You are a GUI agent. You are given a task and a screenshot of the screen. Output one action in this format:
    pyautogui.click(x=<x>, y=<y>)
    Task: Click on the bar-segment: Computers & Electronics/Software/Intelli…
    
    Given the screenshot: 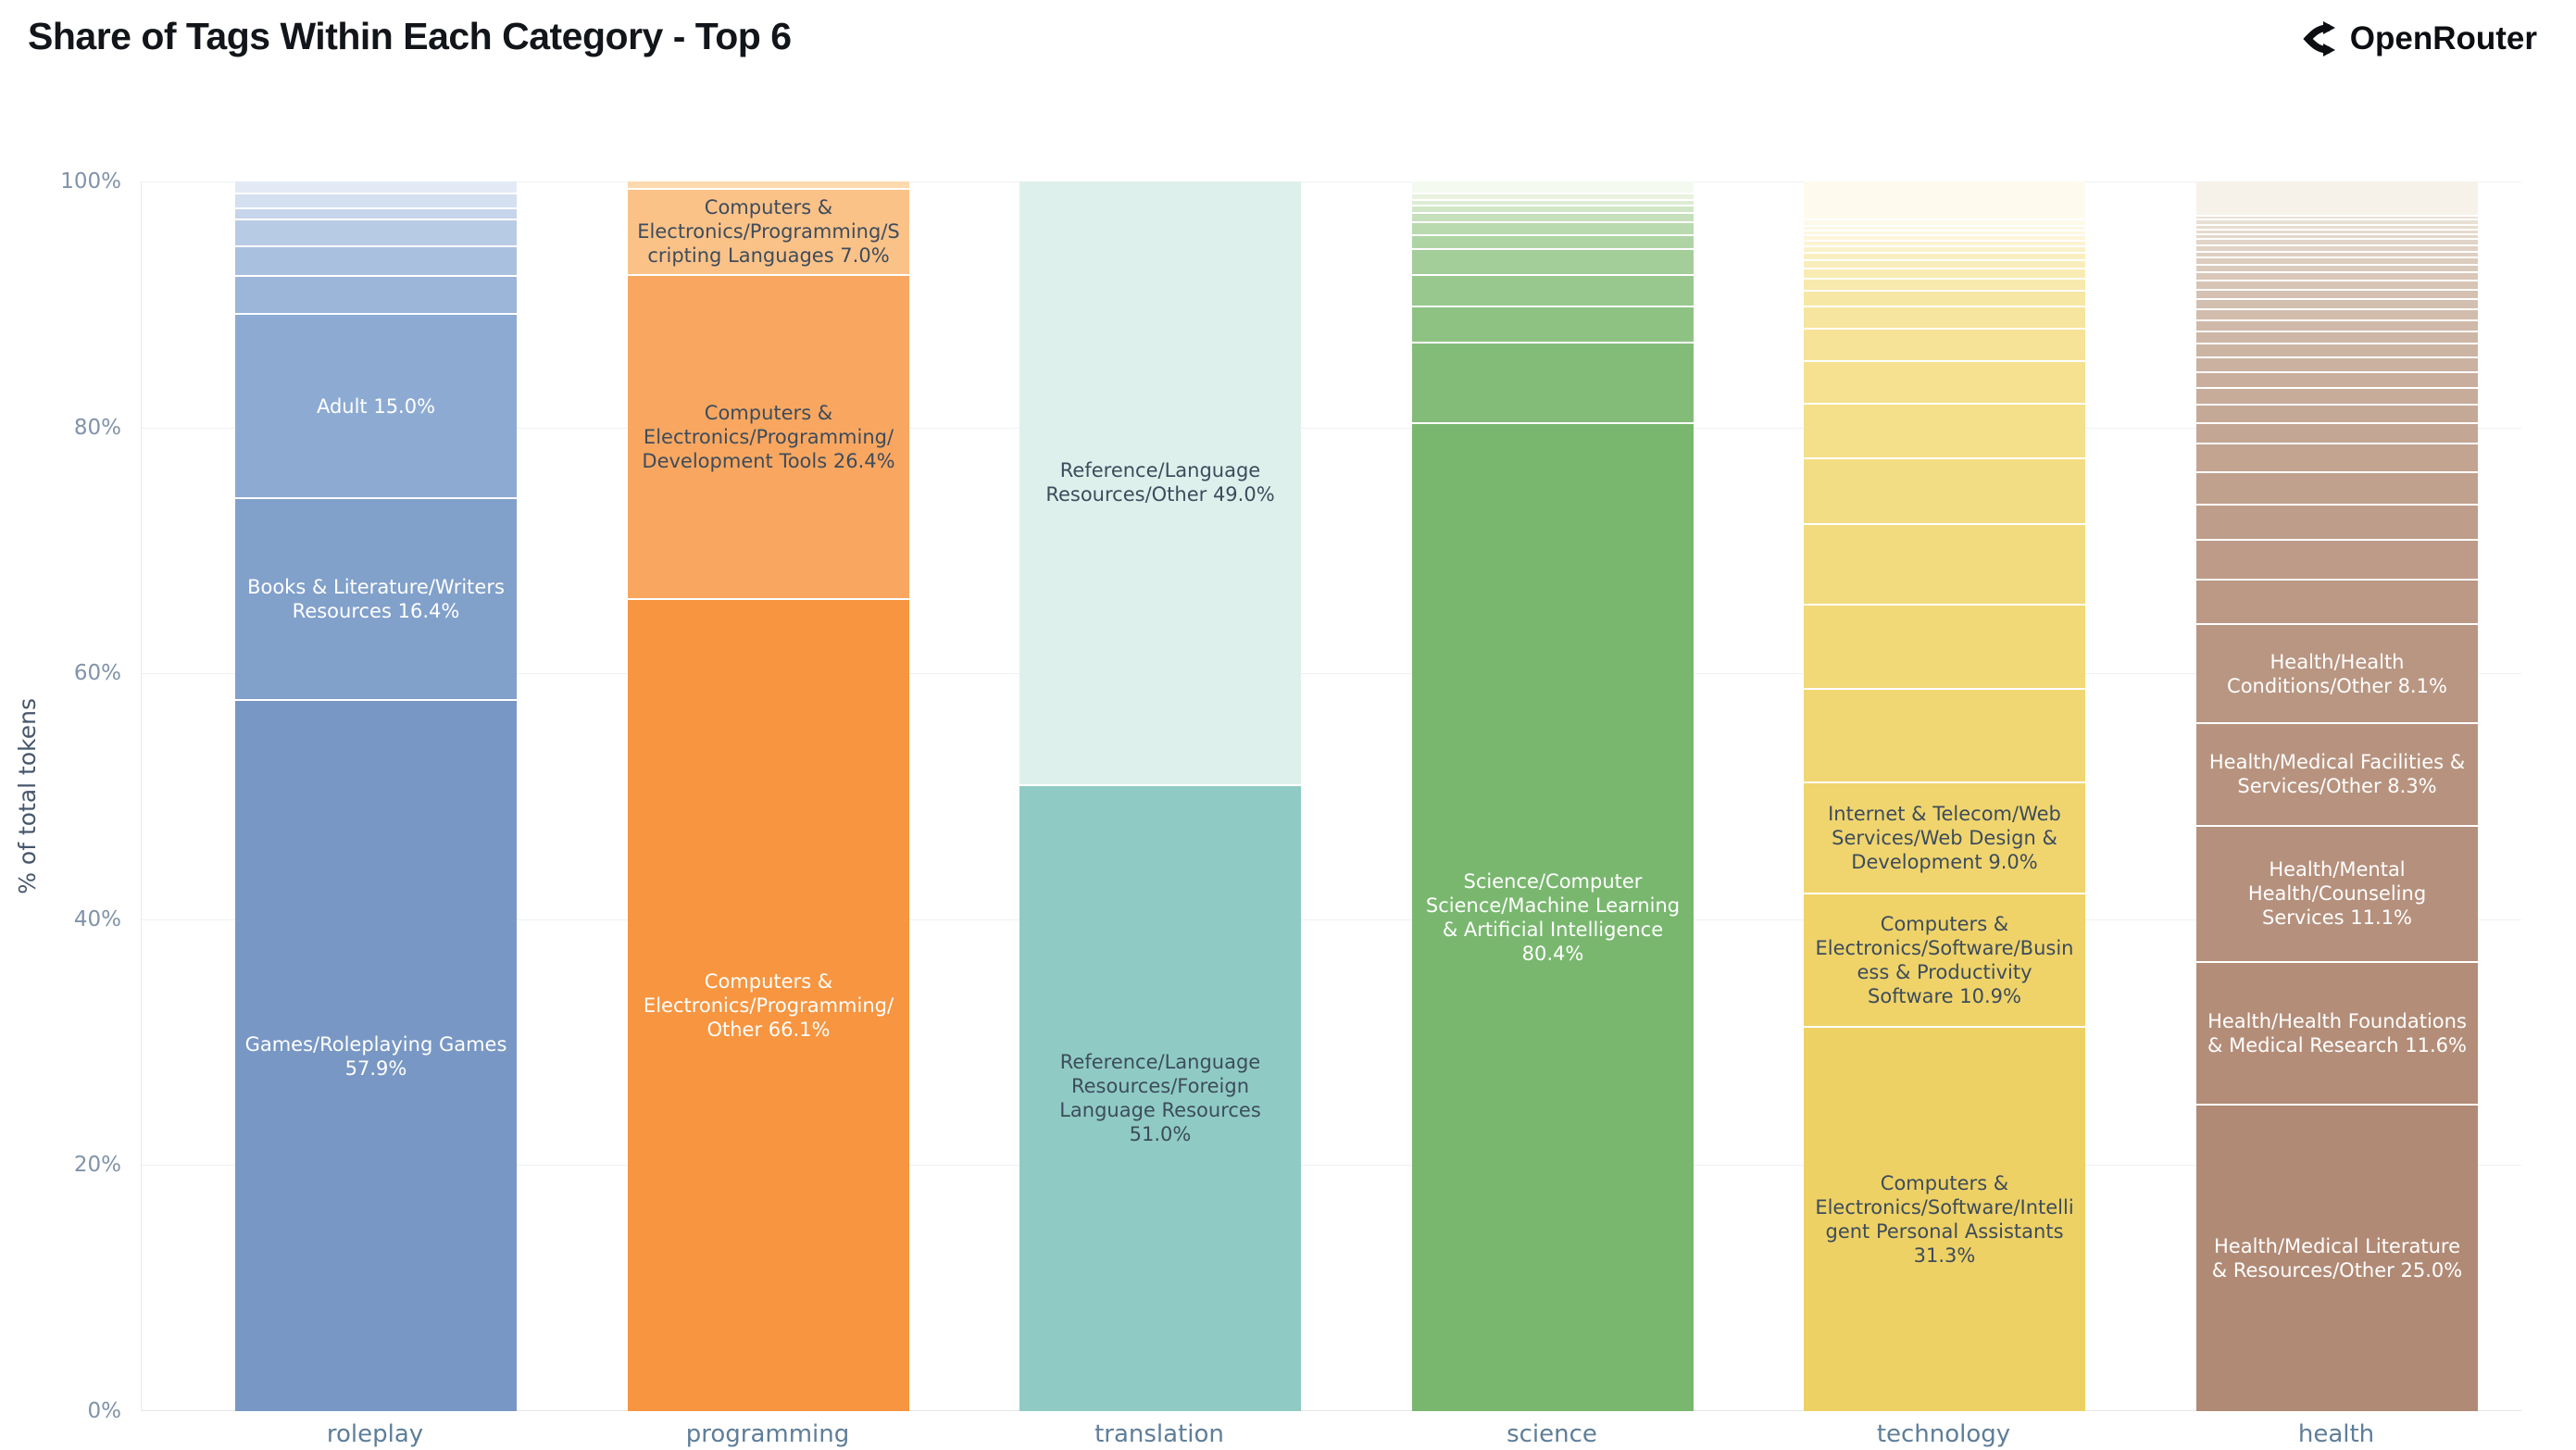 What is the action you would take?
    pyautogui.click(x=1944, y=1218)
    